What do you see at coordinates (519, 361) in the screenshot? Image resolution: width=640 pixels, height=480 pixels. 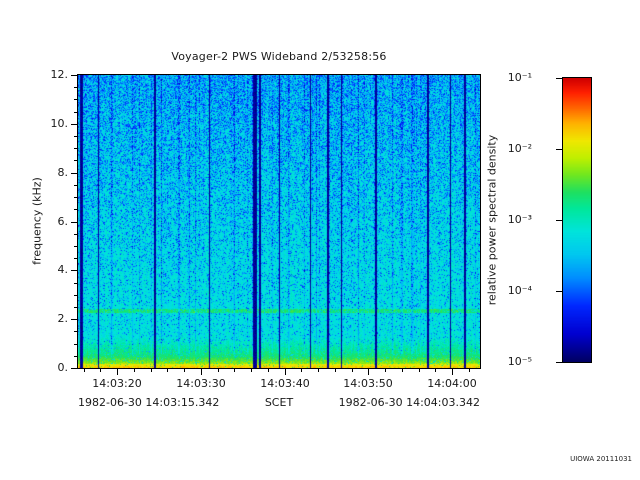 I see `colorbar-tick-label: 10⁻⁵` at bounding box center [519, 361].